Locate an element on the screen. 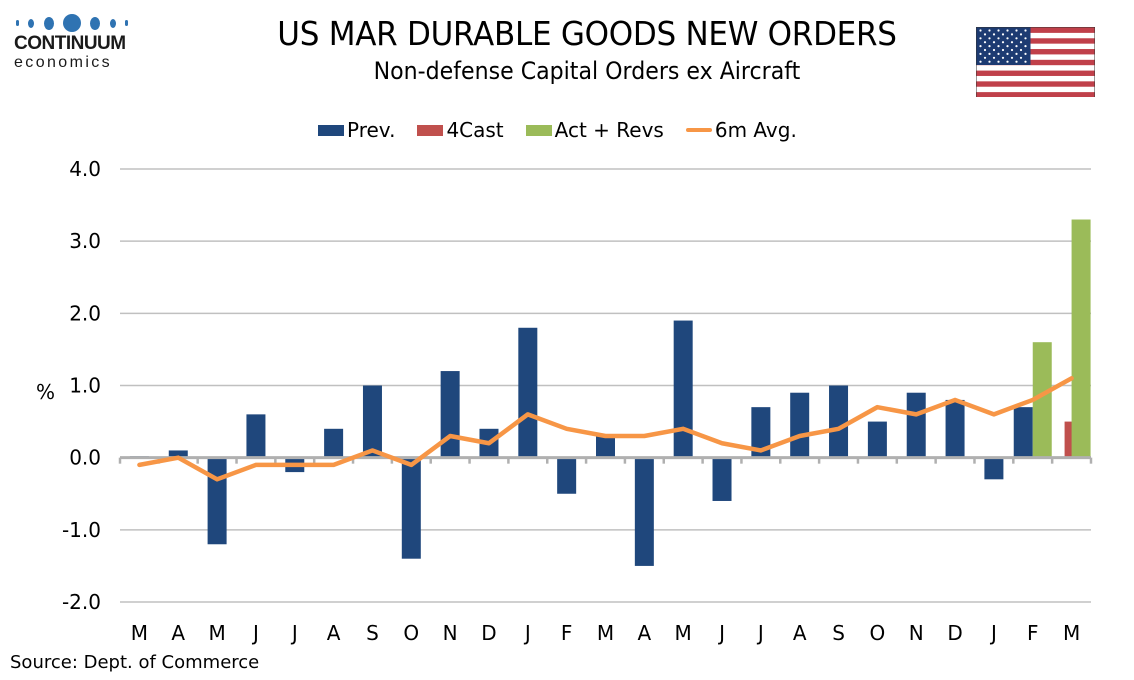 The image size is (1134, 680). legend-swatch-act-revs is located at coordinates (538, 130).